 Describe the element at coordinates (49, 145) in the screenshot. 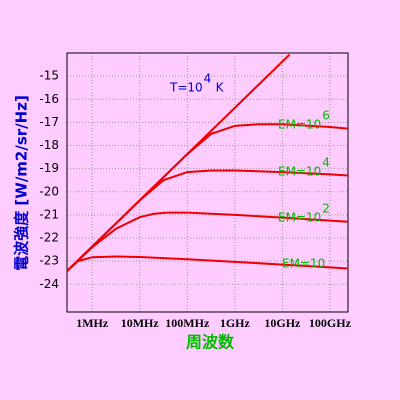

I see `y-tick-label: -18` at that location.